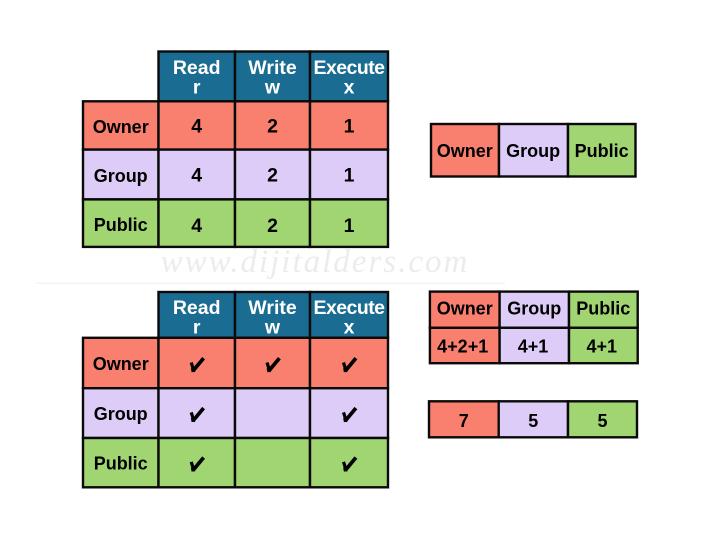  I want to click on svg-text: 7, so click(464, 421).